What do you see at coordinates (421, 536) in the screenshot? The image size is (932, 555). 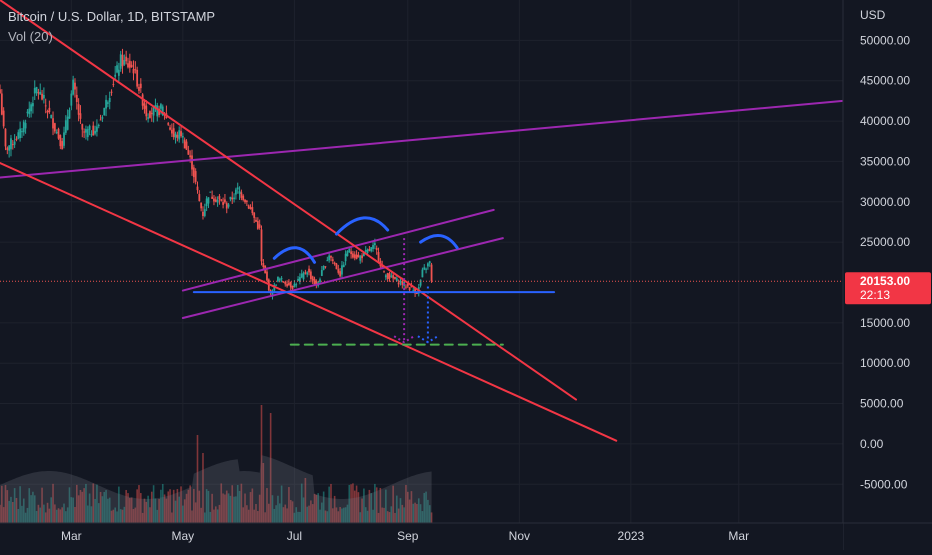 I see `time-scale` at bounding box center [421, 536].